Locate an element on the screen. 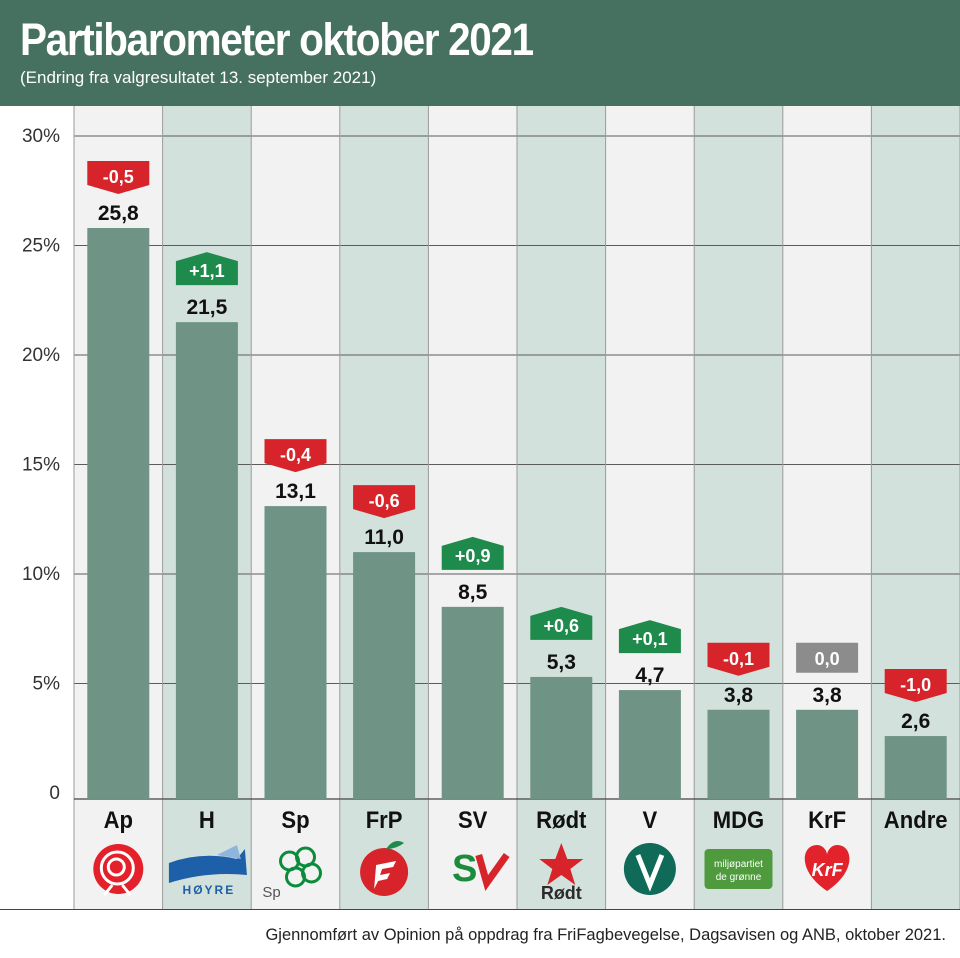  bar-value-label: 13,1 is located at coordinates (295, 491).